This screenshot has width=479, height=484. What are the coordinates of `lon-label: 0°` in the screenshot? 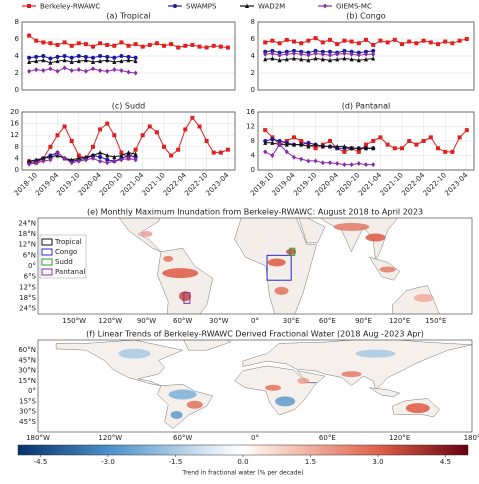 It's located at (255, 321).